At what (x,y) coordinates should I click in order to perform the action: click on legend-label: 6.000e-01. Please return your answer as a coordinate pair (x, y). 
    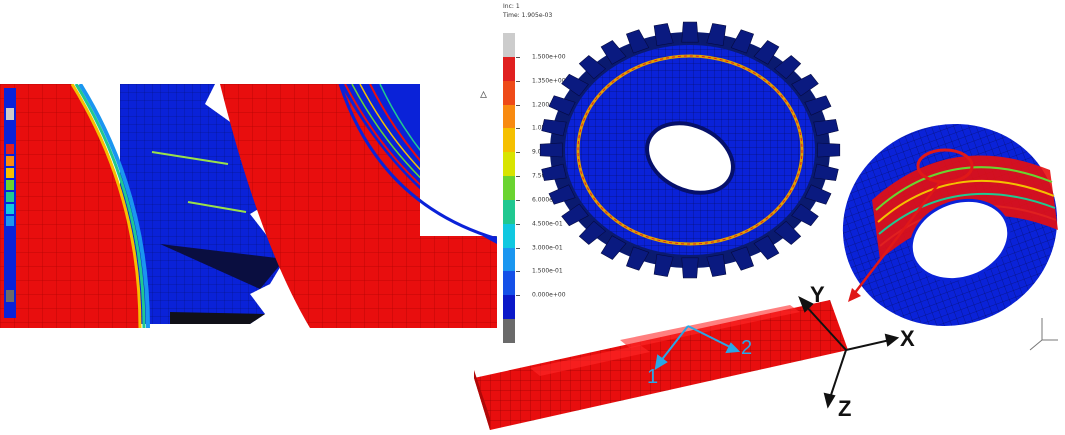
    Looking at the image, I should click on (547, 200).